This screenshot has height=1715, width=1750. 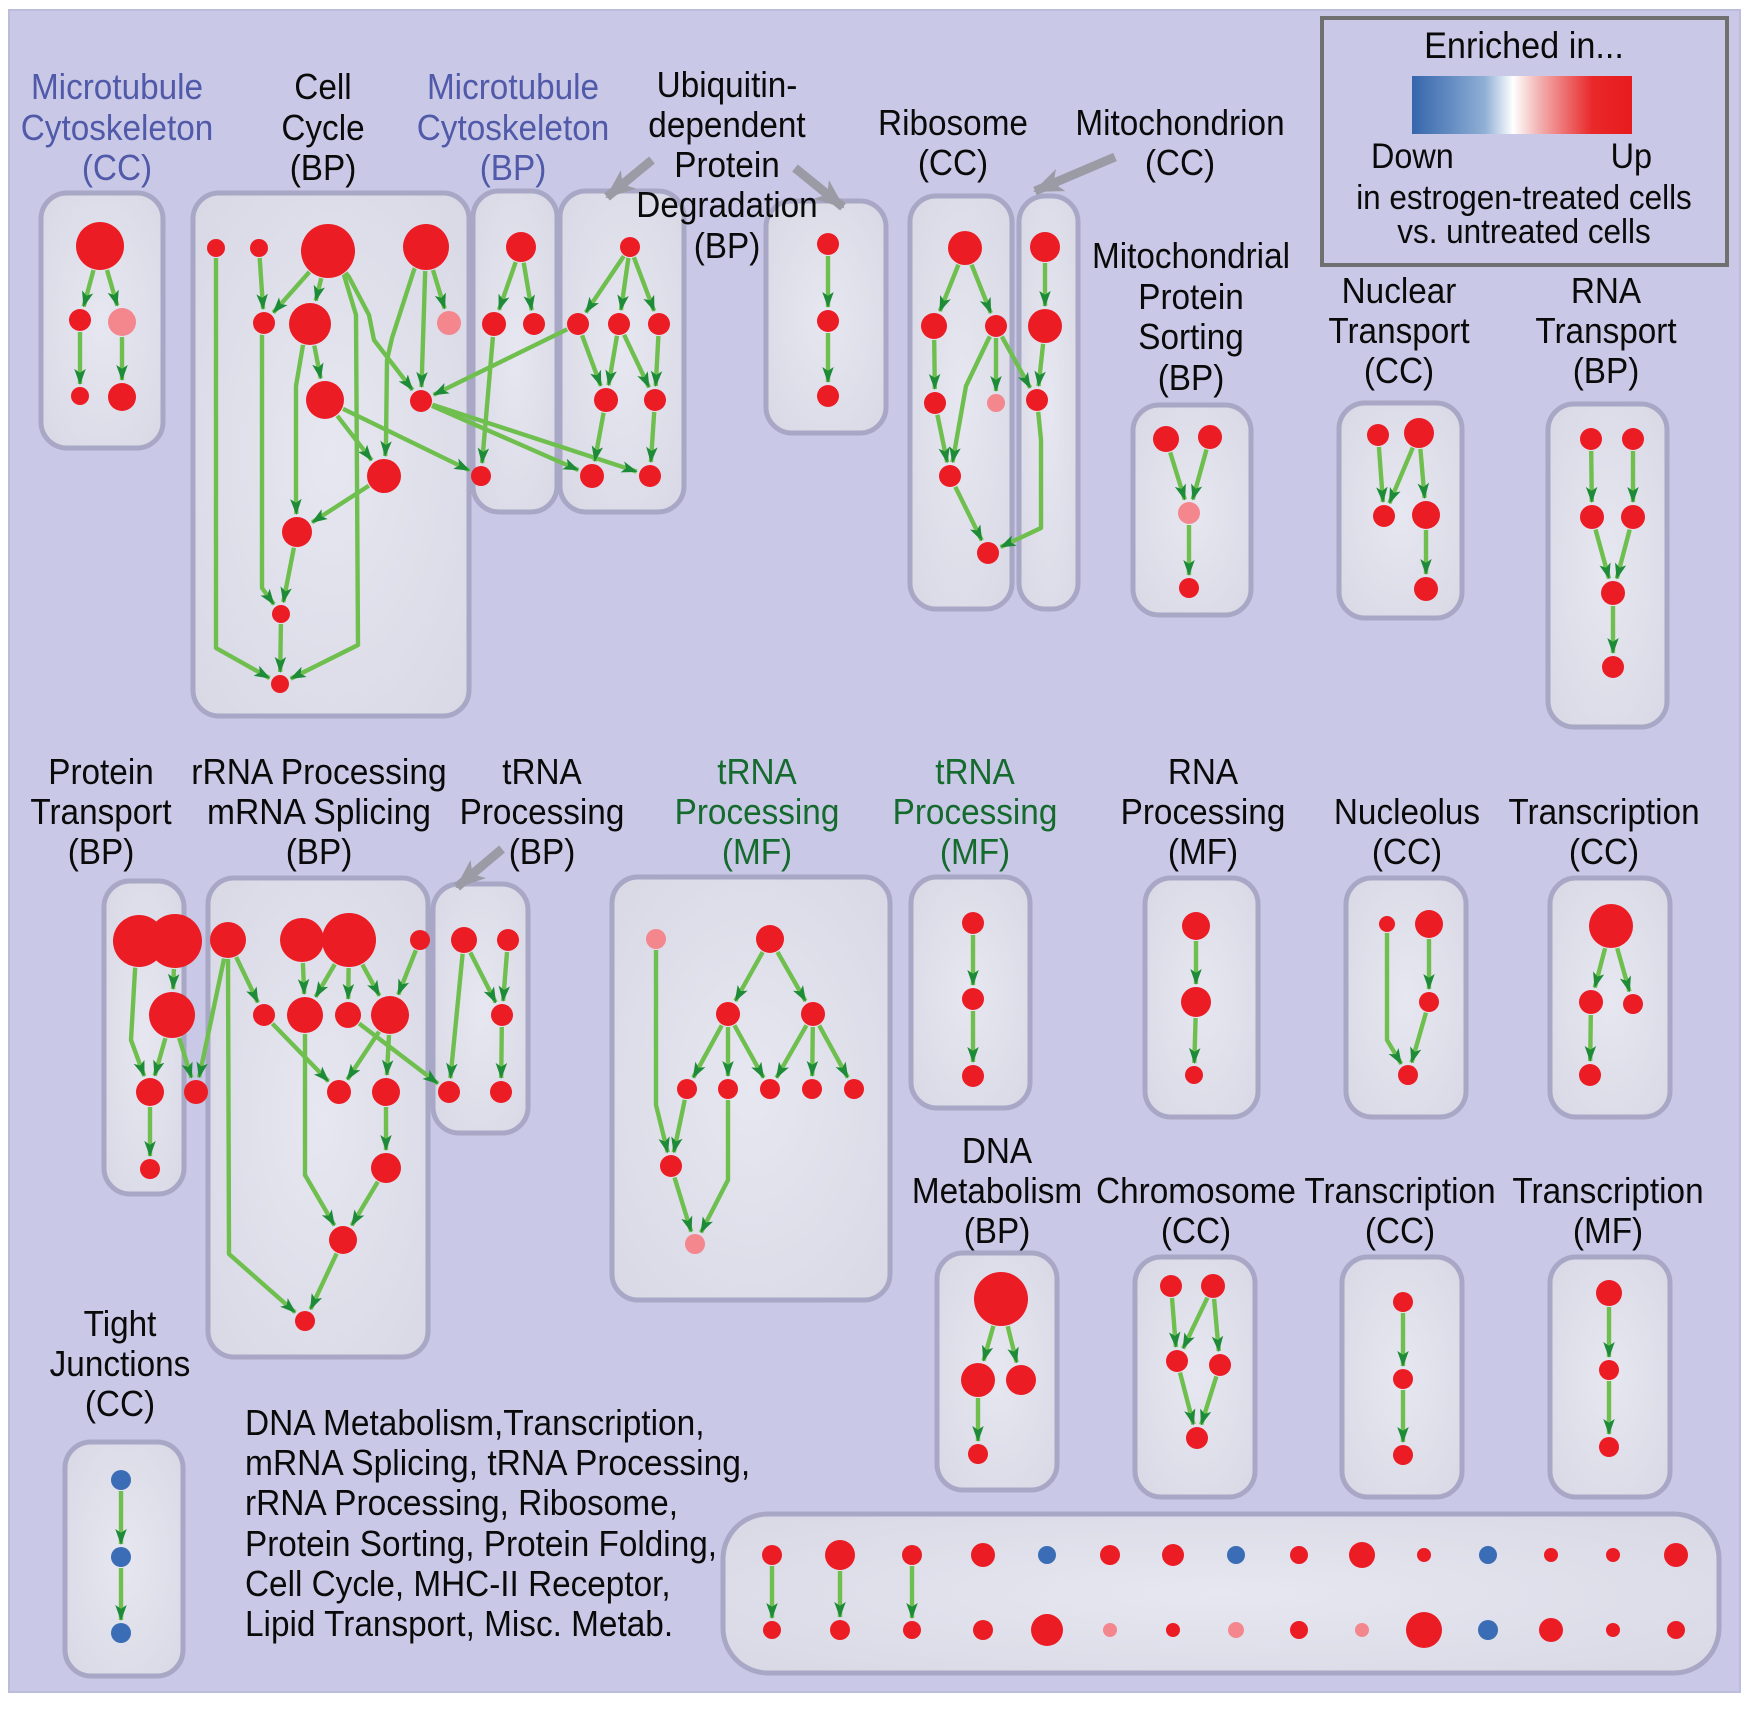 What do you see at coordinates (1191, 336) in the screenshot?
I see `svg-text: Sorting` at bounding box center [1191, 336].